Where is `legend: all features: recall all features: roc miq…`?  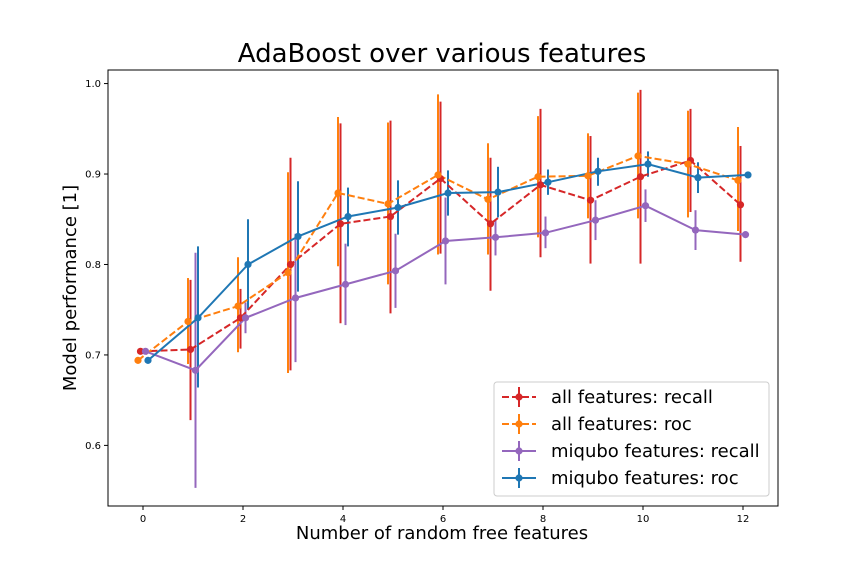
legend: all features: recall all features: roc miq… is located at coordinates (631, 439).